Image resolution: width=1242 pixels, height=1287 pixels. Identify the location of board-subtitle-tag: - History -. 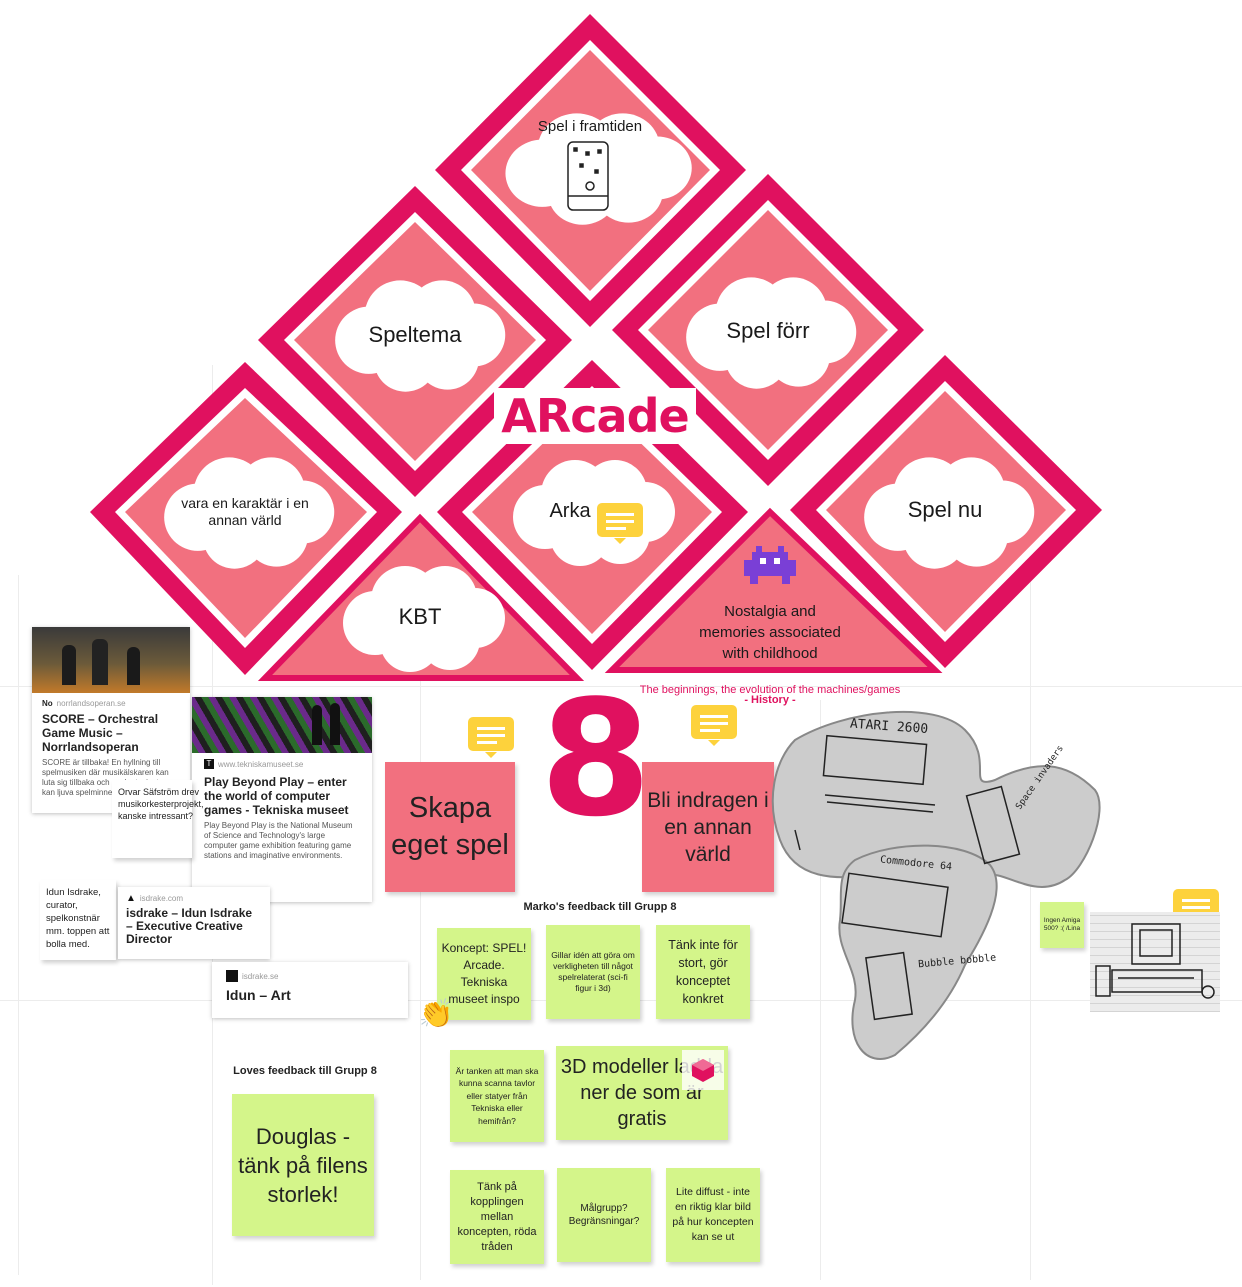
(770, 700).